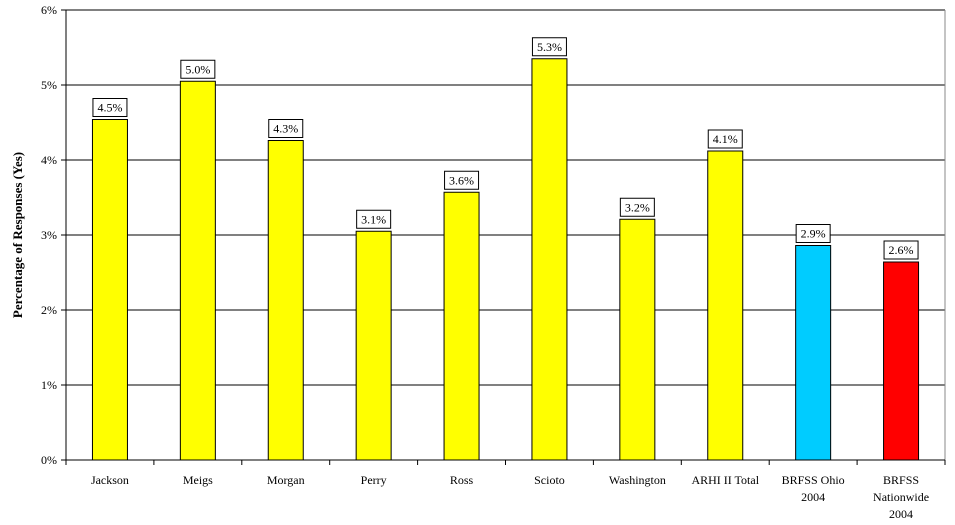  What do you see at coordinates (49, 310) in the screenshot?
I see `y-tick-label: 2%` at bounding box center [49, 310].